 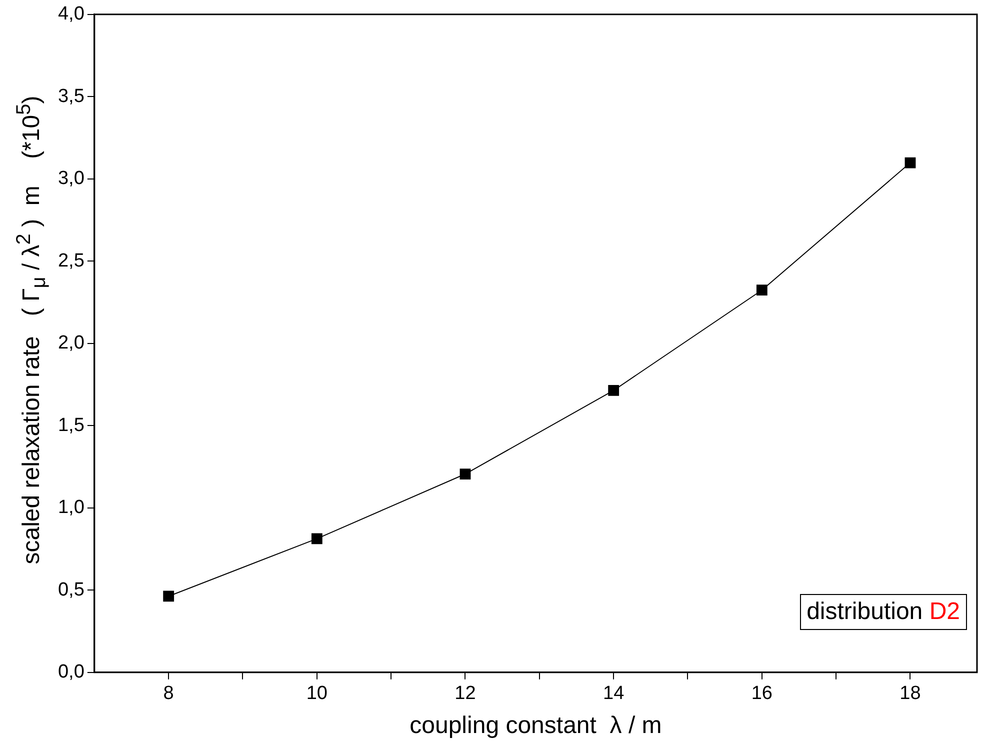 What do you see at coordinates (168, 693) in the screenshot?
I see `x-tick-label: 8` at bounding box center [168, 693].